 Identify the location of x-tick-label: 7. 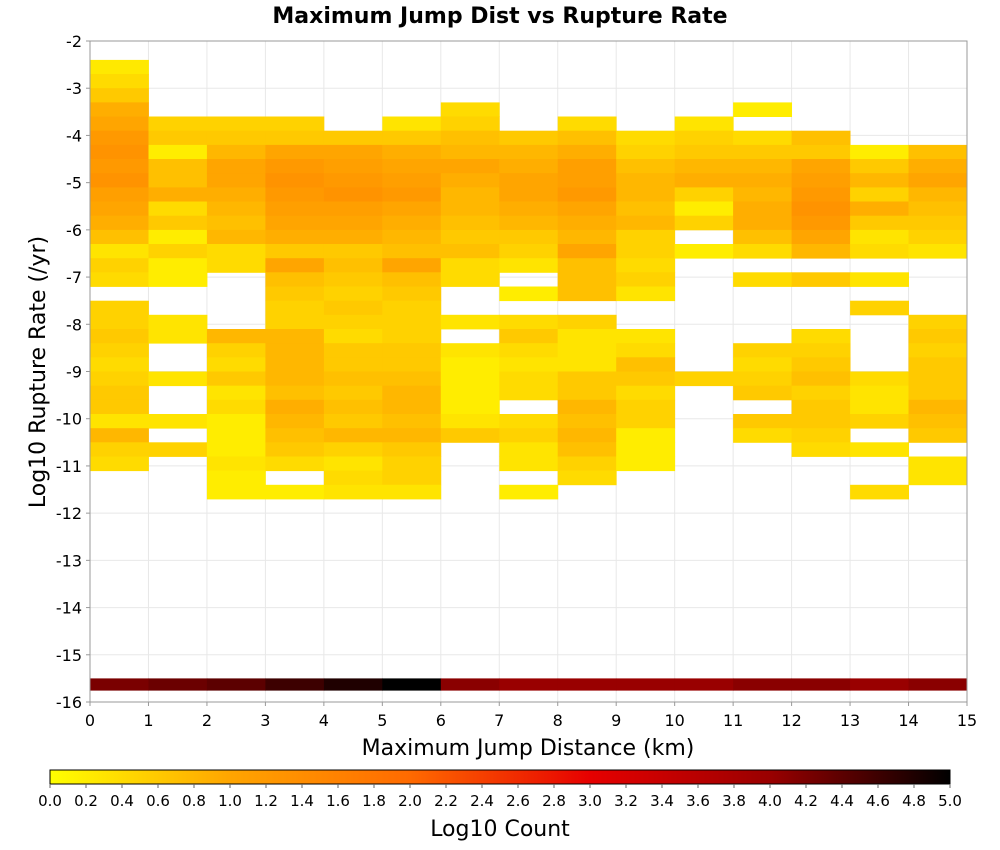
(499, 720).